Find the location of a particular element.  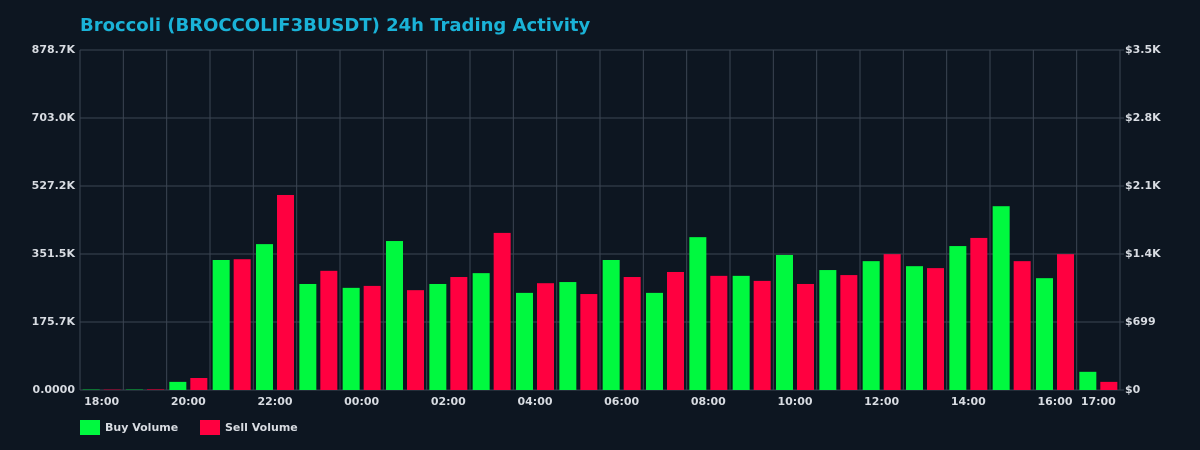

y-tick-label: 351.5K is located at coordinates (54, 253).